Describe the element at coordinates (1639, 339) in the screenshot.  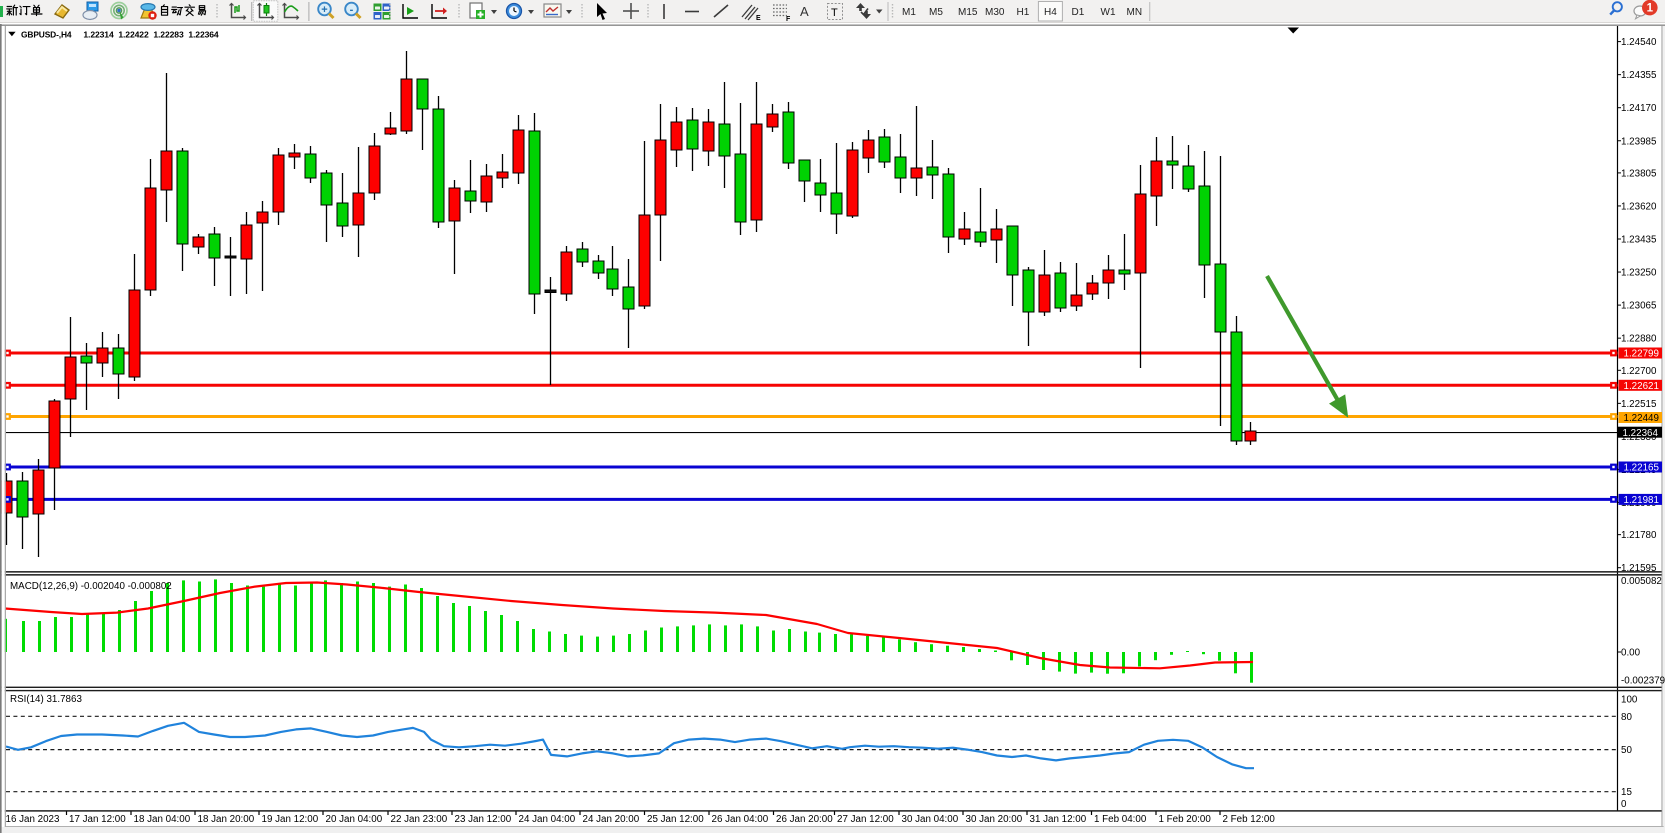
I see `svg-text: 1.22880` at that location.